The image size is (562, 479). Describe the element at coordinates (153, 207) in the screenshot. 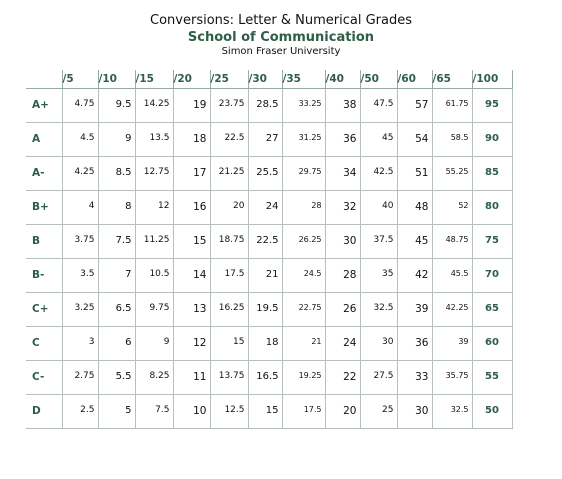

I see `score-cell: 12` at that location.